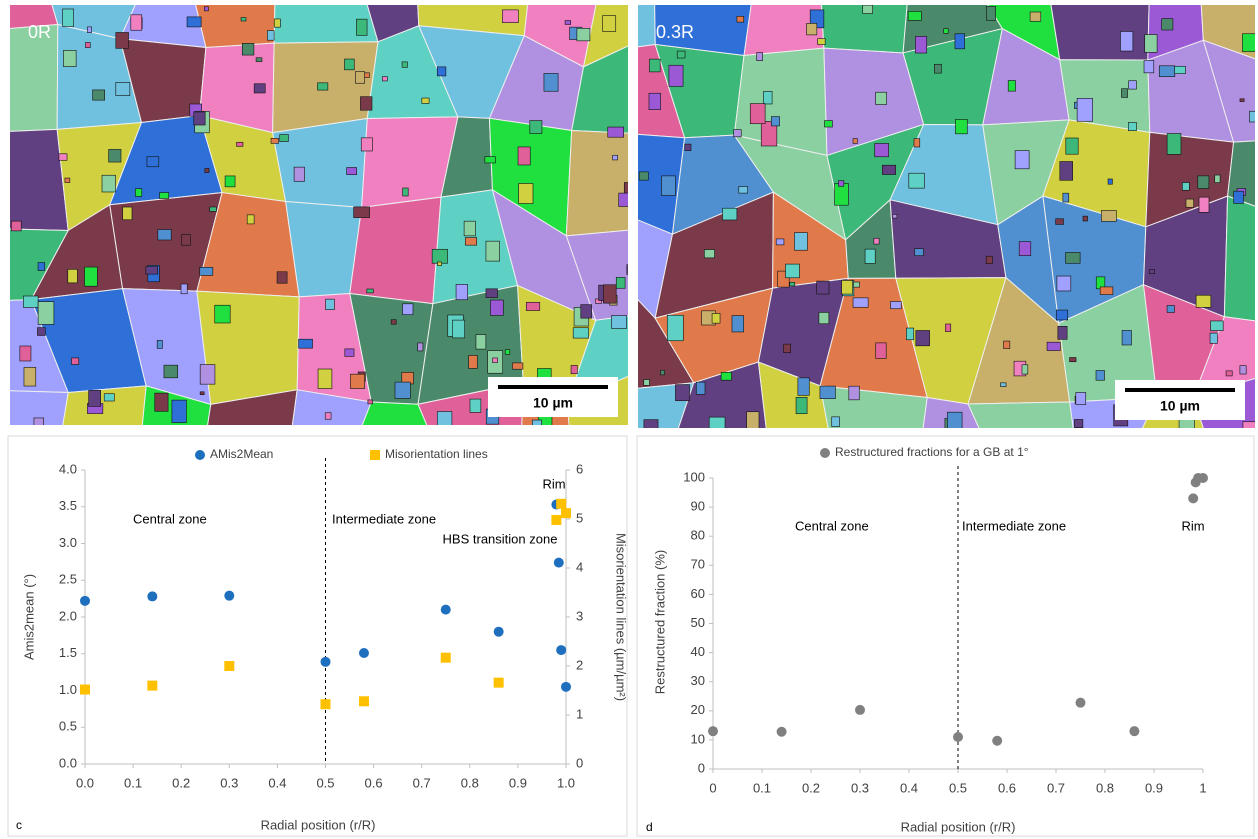 The height and width of the screenshot is (839, 1258). What do you see at coordinates (621, 617) in the screenshot?
I see `y2-axis-title: Misorientation lines (µm/µm²)` at bounding box center [621, 617].